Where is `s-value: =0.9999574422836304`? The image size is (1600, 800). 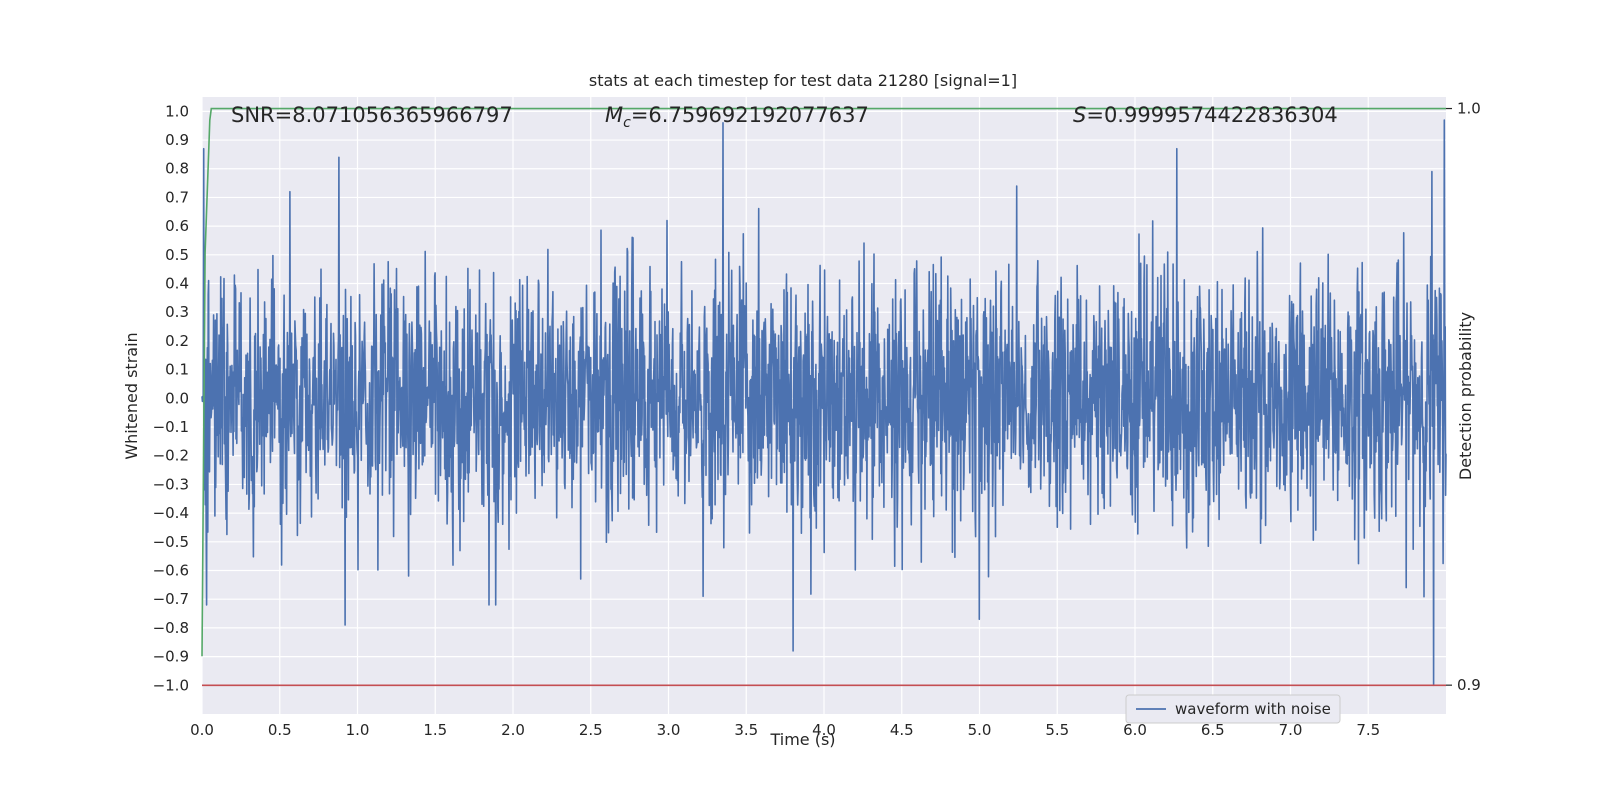
s-value: =0.9999574422836304 is located at coordinates (1211, 115).